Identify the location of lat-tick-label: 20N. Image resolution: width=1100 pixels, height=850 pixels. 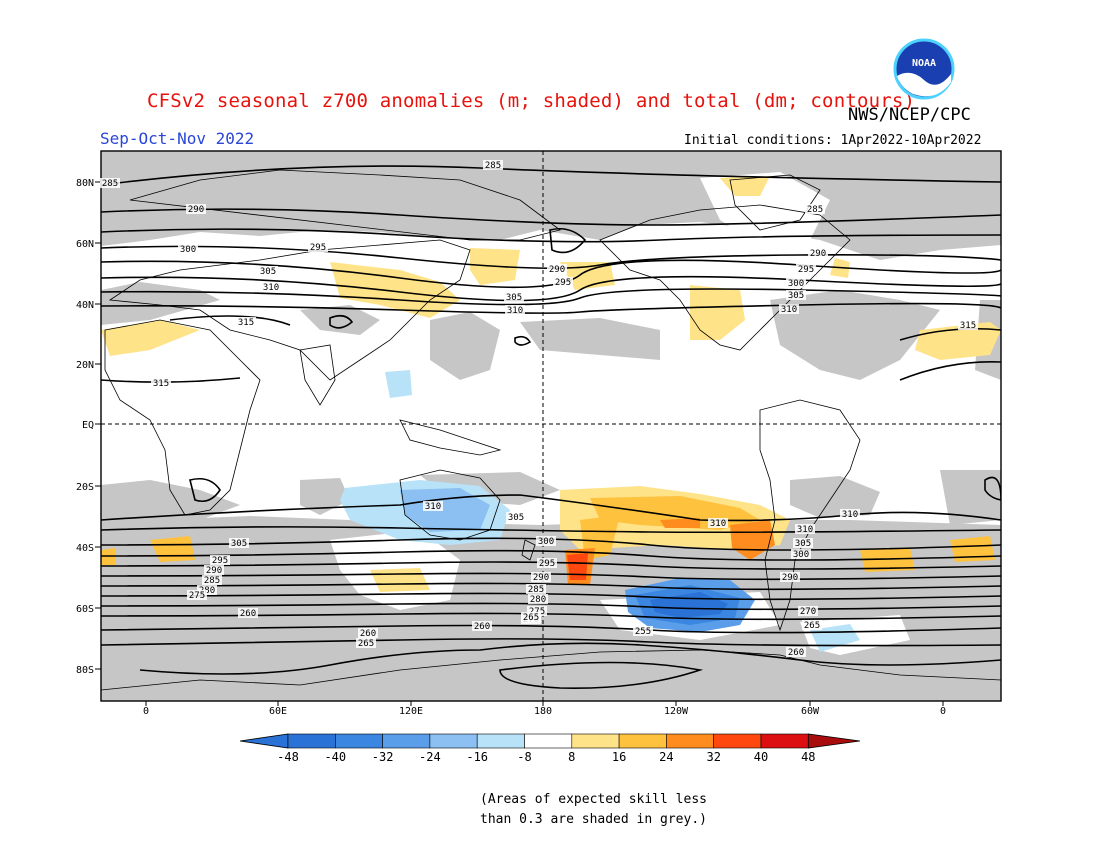
(85, 365).